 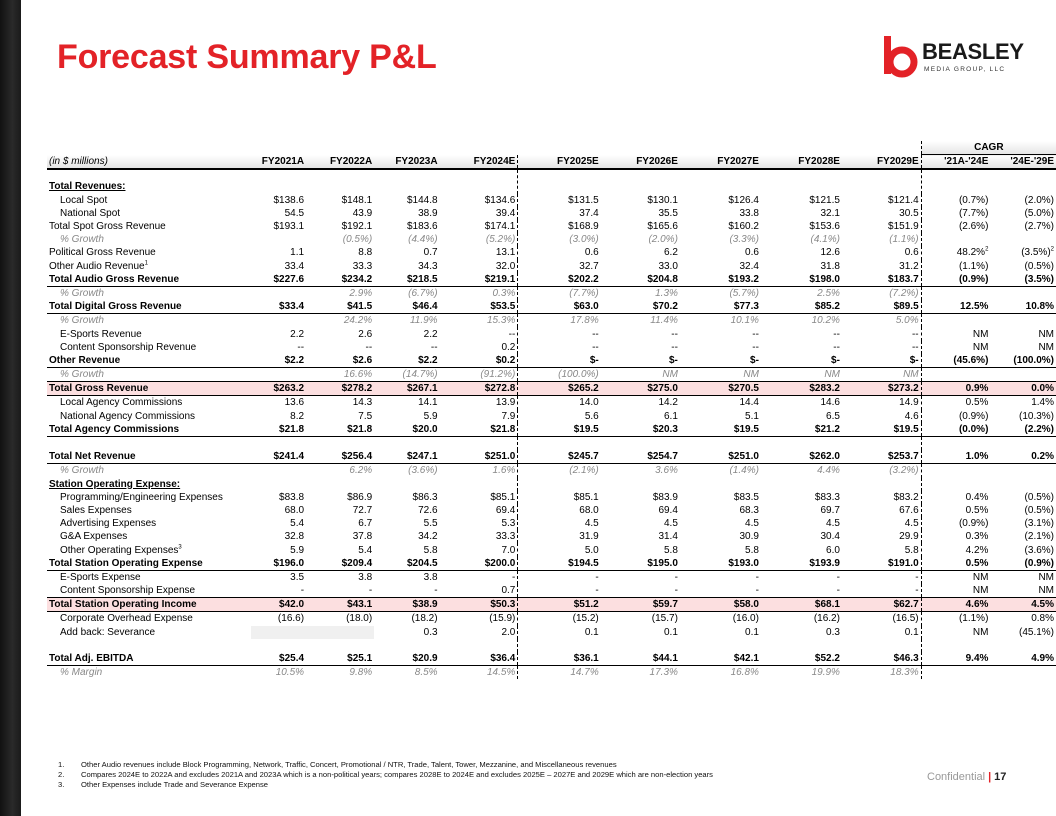 I want to click on cell: 0.8%, so click(x=1042, y=619).